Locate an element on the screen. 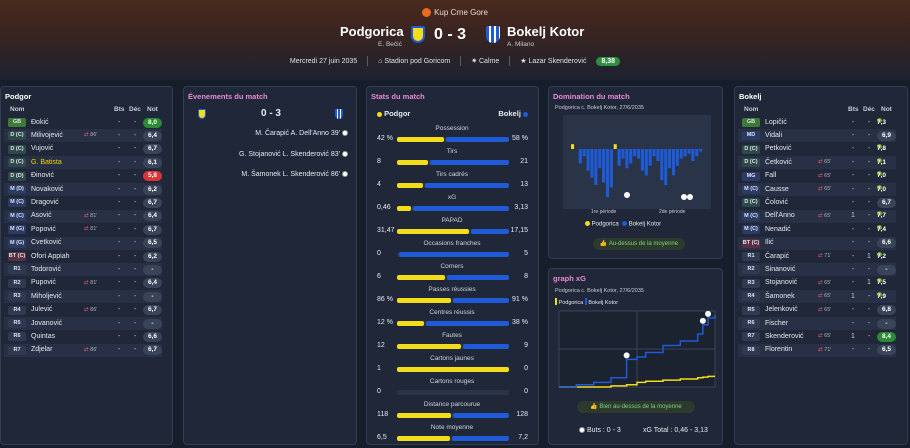  player-row: D (C) Petković - - 7,8 is located at coordinates (817, 149).